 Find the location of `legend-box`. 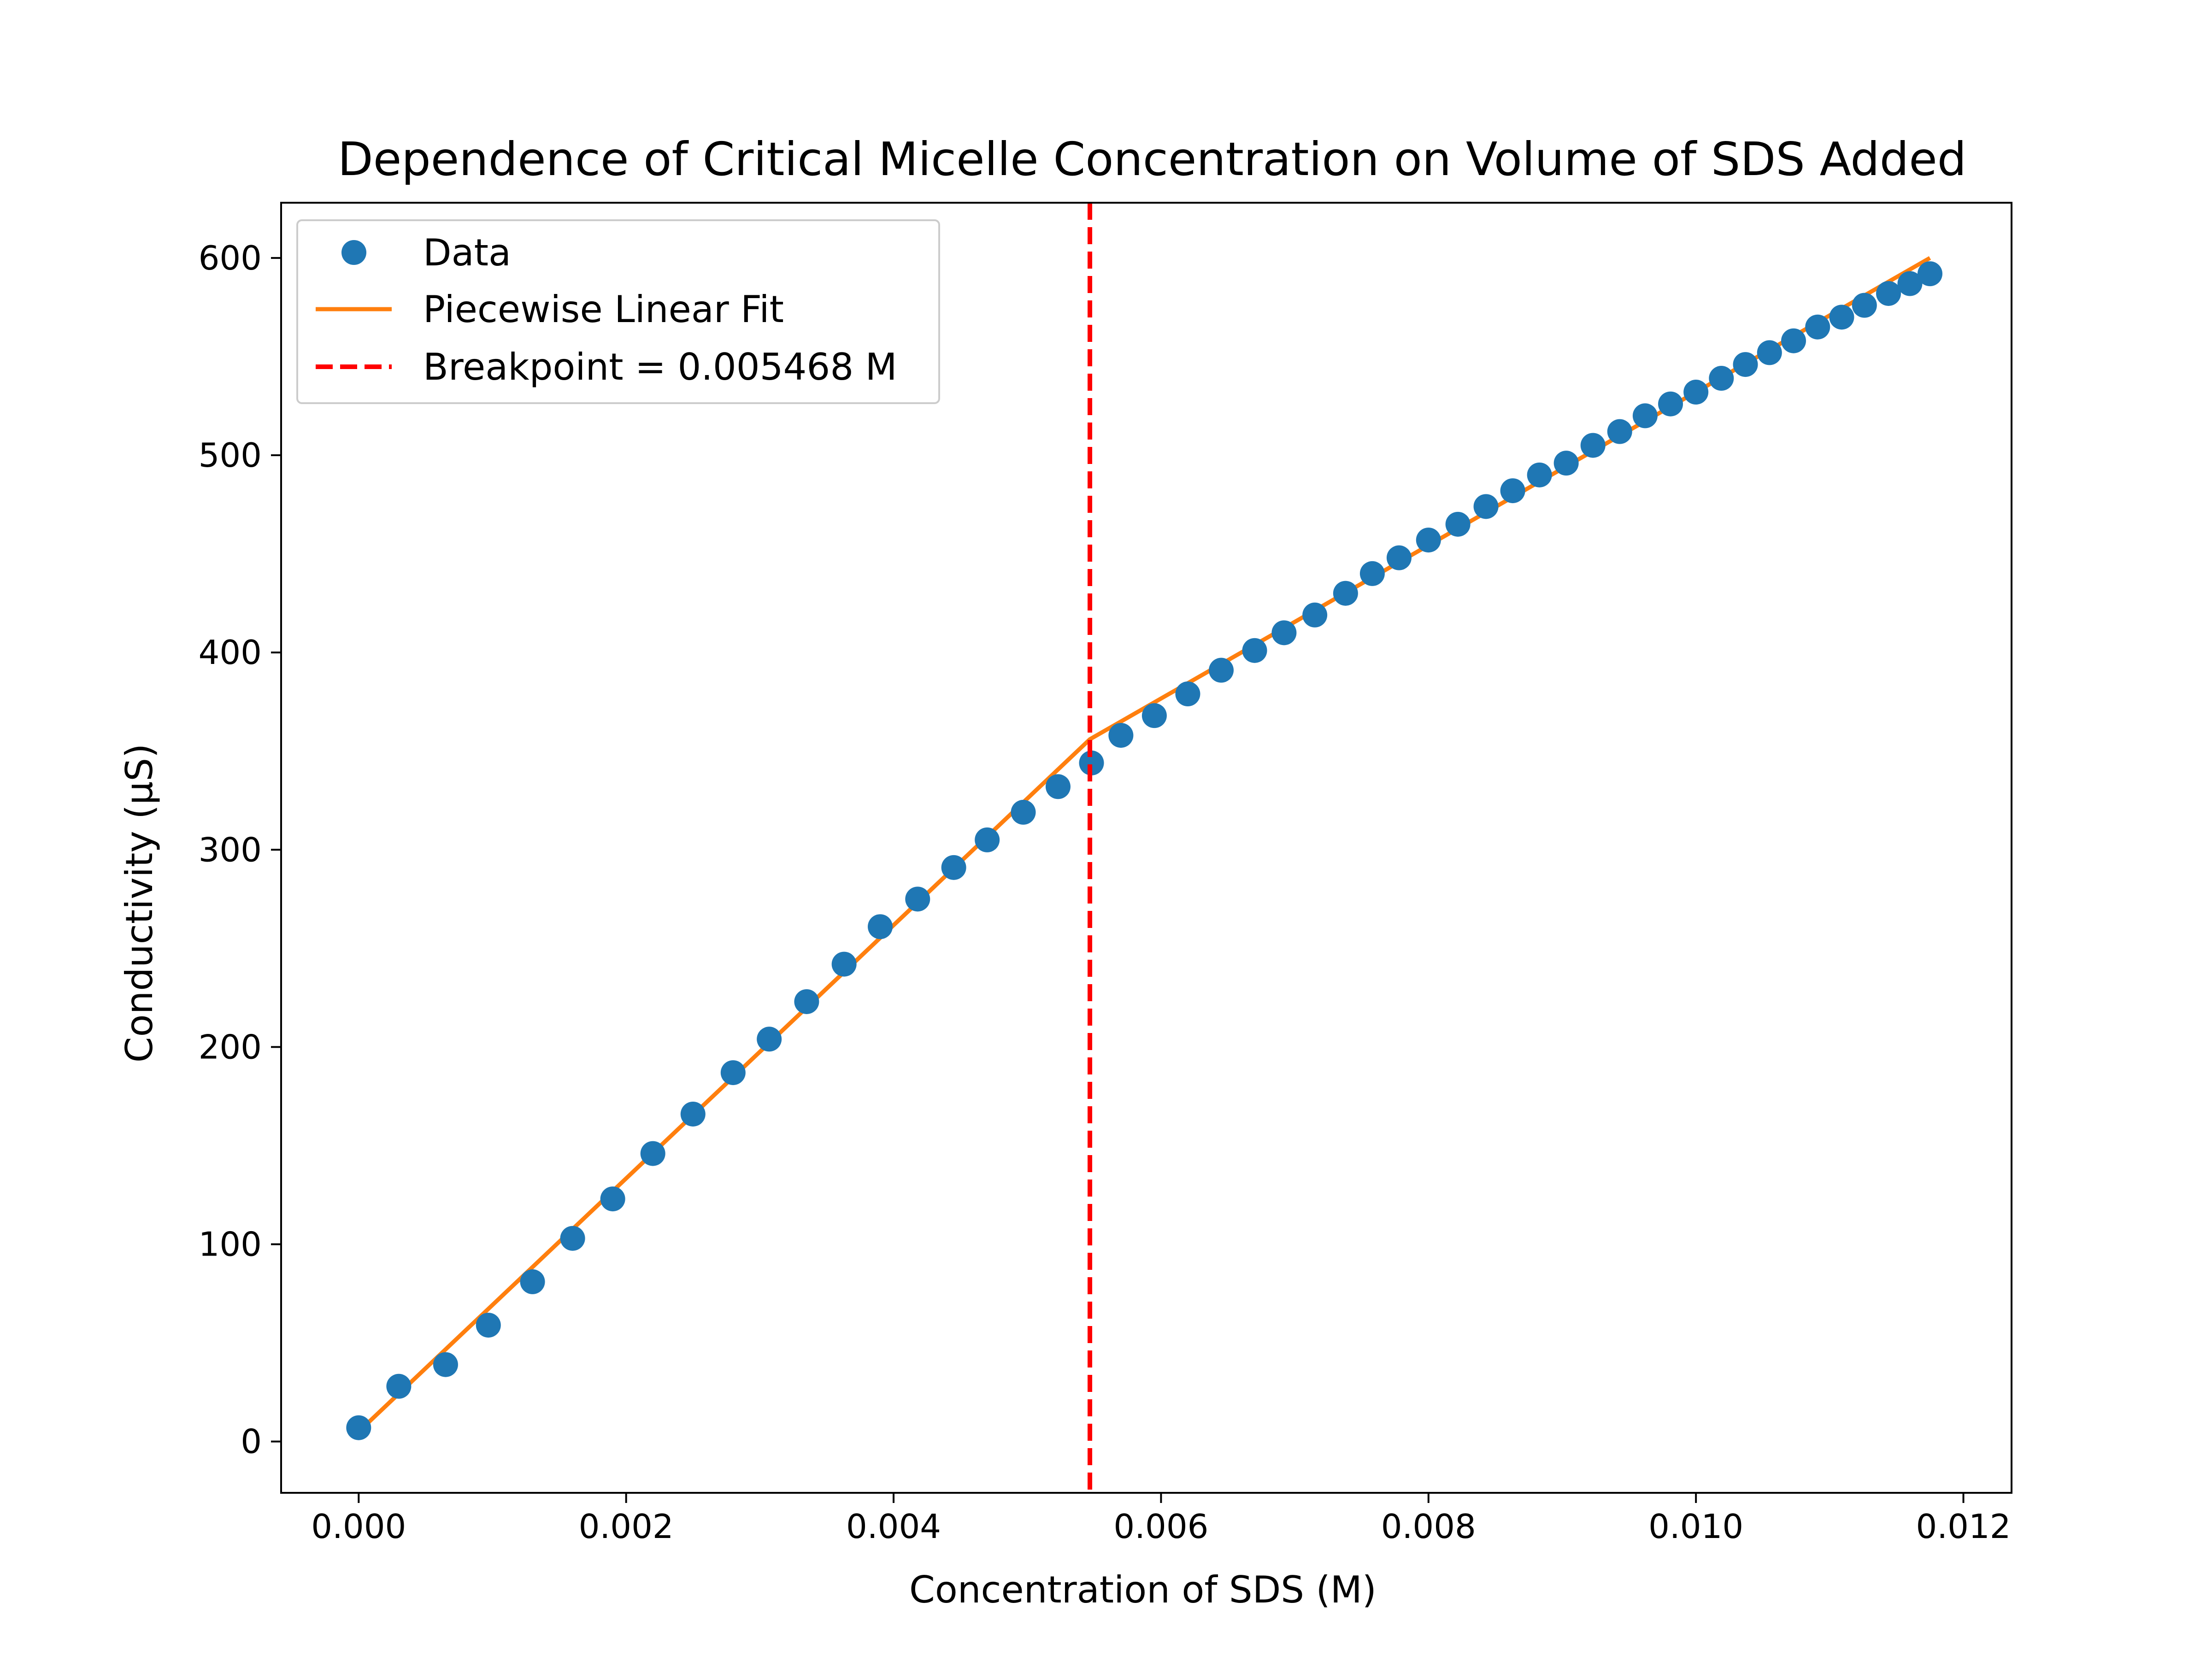

legend-box is located at coordinates (618, 311).